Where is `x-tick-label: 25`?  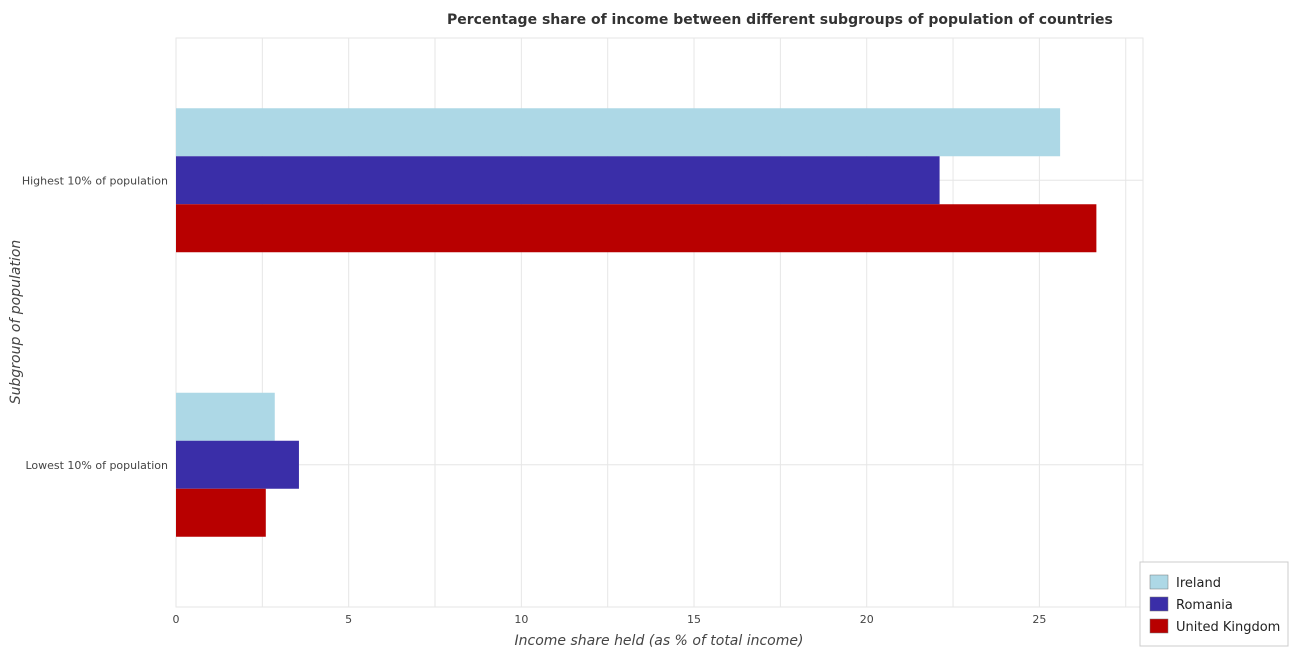
x-tick-label: 25 is located at coordinates (1039, 619).